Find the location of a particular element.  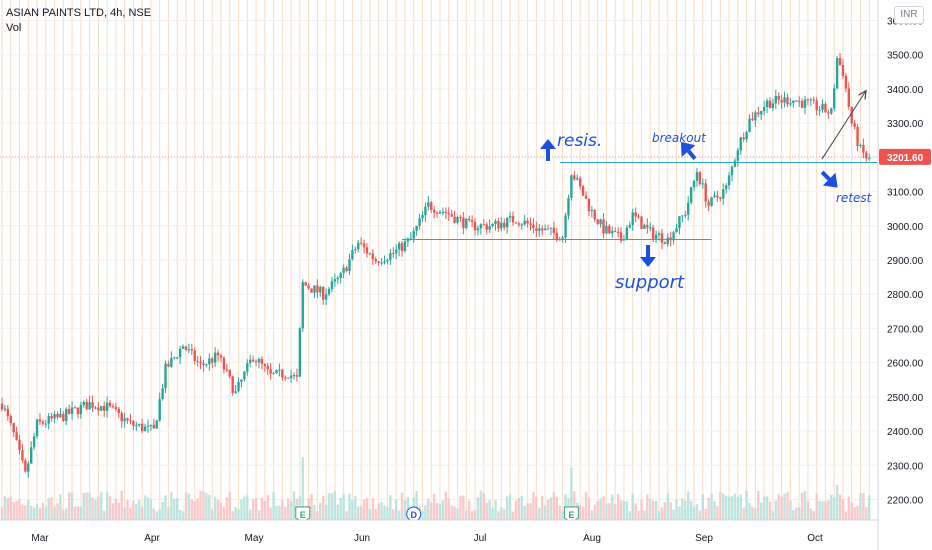

y-tick-label: 3100.00 is located at coordinates (905, 193).